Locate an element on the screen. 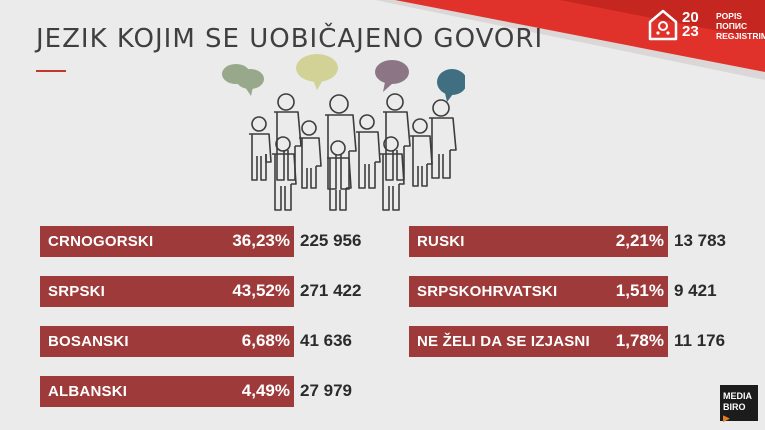 The width and height of the screenshot is (765, 430). stat-row-albanski: ALBANSKI 4,49% 27 979 is located at coordinates (210, 391).